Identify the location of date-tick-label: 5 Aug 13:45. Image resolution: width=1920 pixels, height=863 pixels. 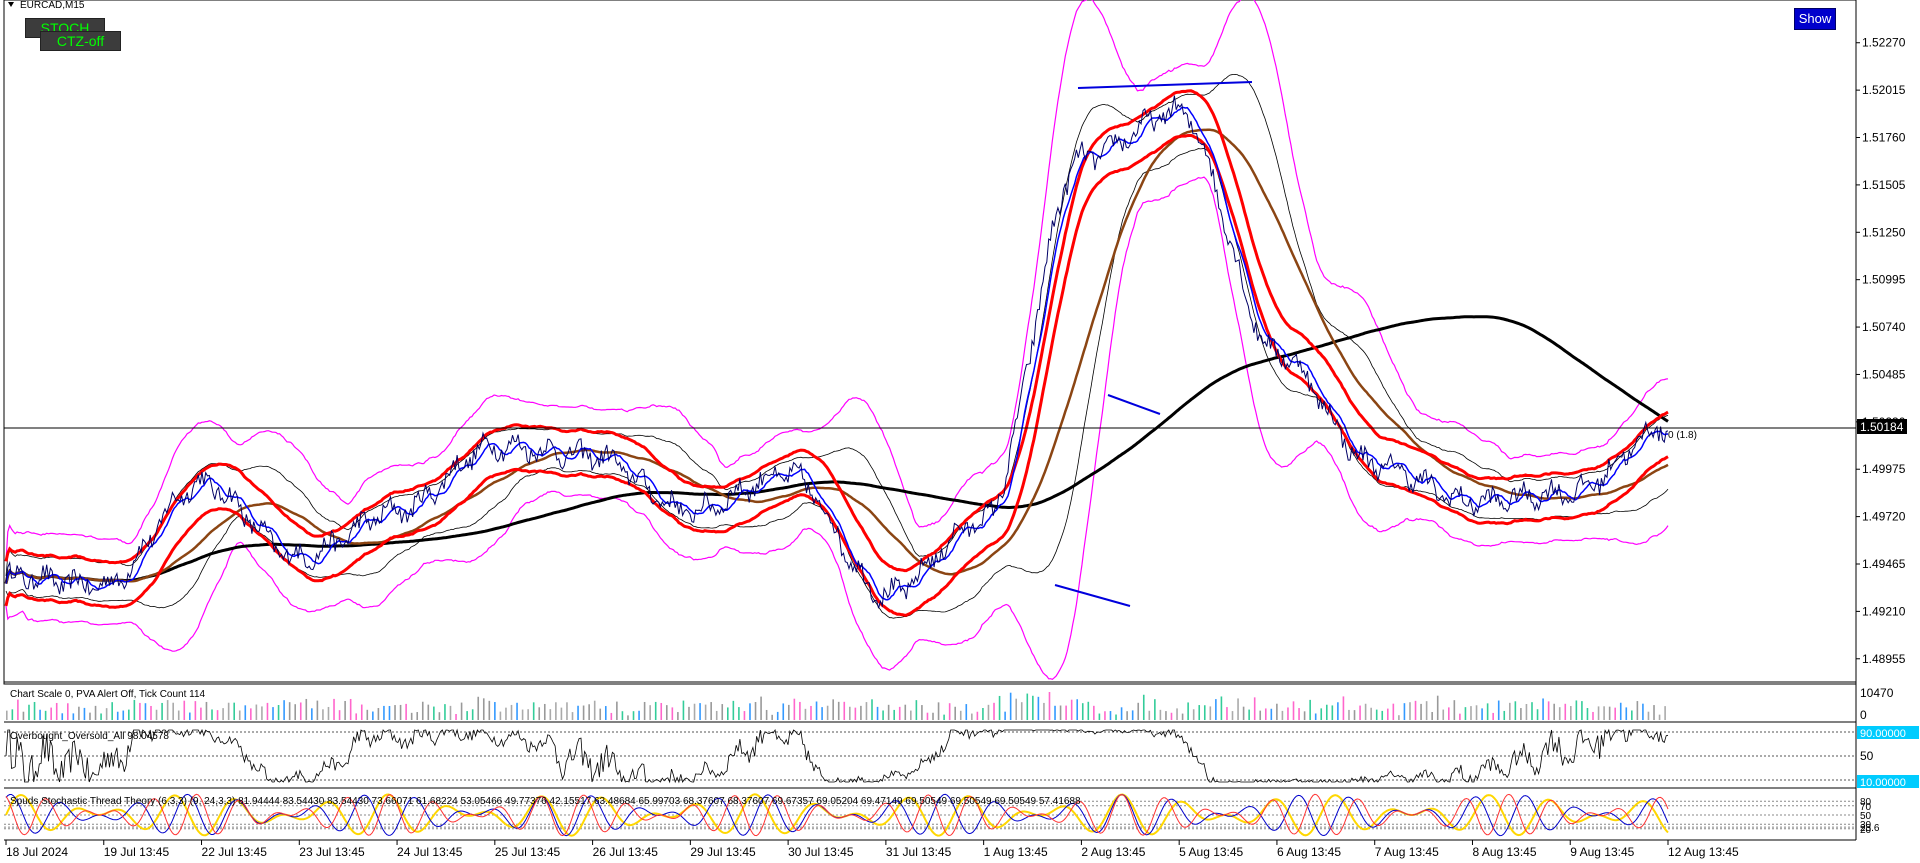
(1211, 852).